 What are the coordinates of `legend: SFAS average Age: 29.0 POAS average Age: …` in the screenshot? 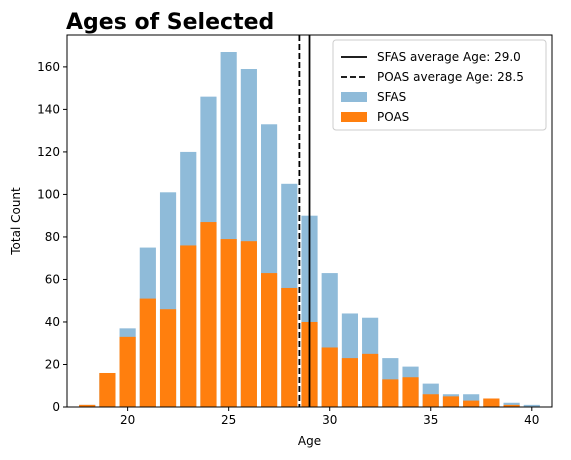 It's located at (439, 85).